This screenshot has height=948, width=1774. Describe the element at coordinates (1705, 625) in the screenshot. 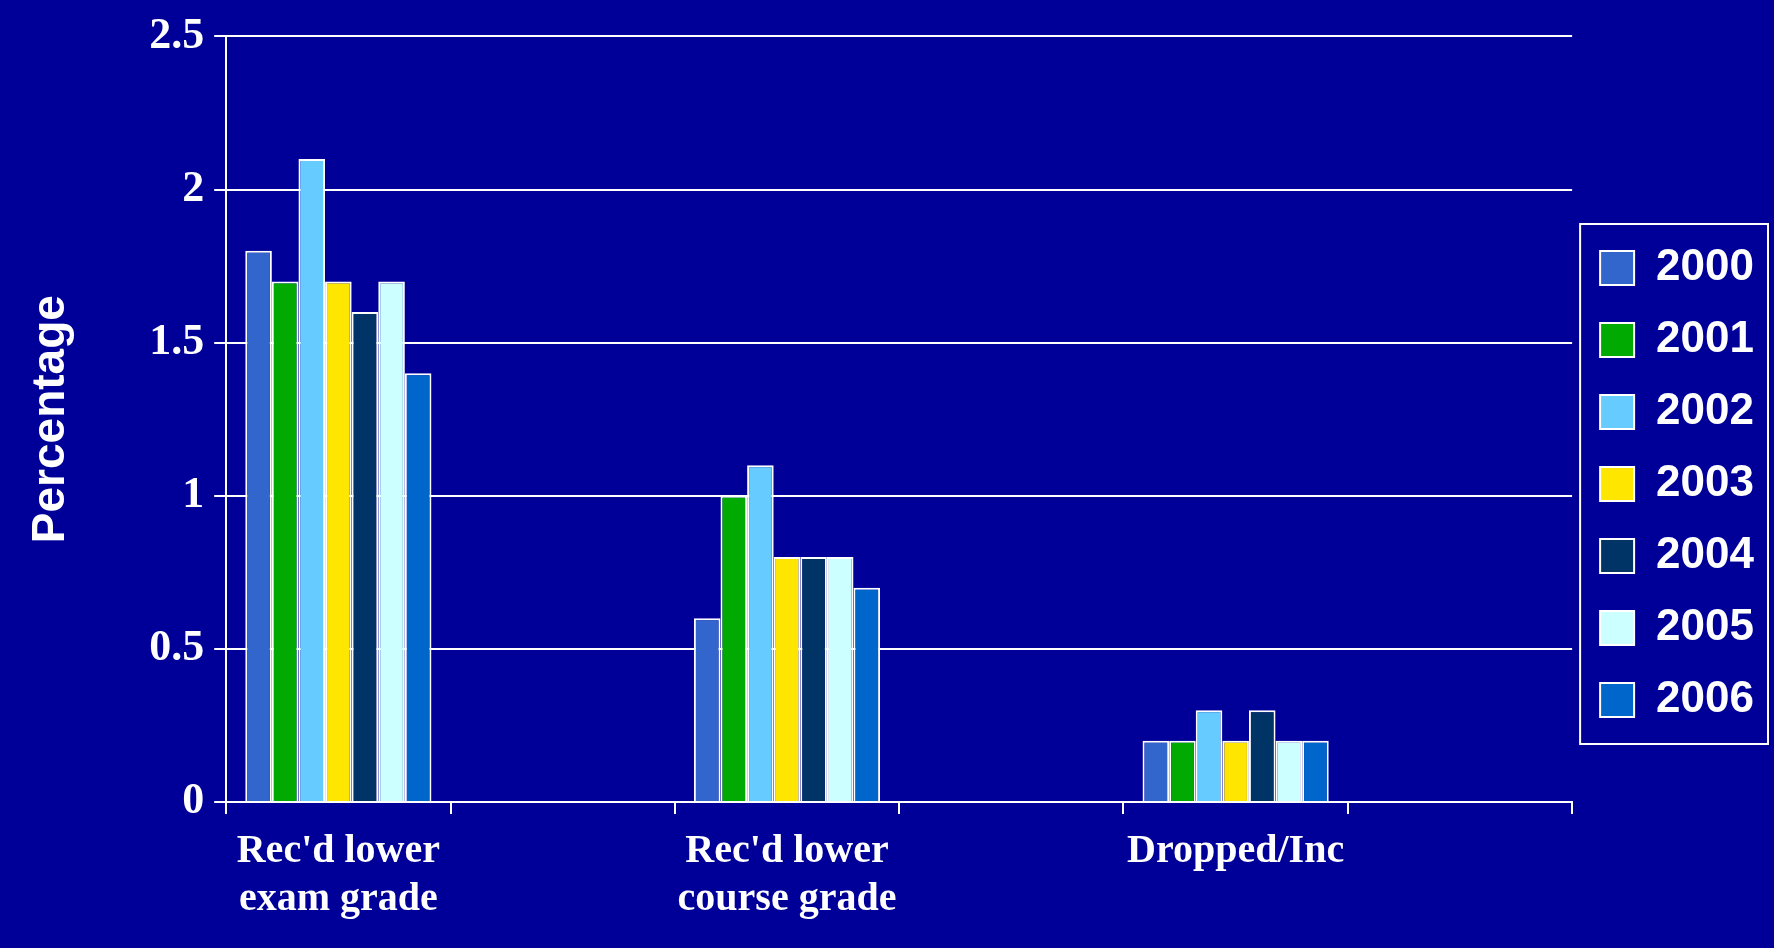

I see `legend-label: 2005` at that location.